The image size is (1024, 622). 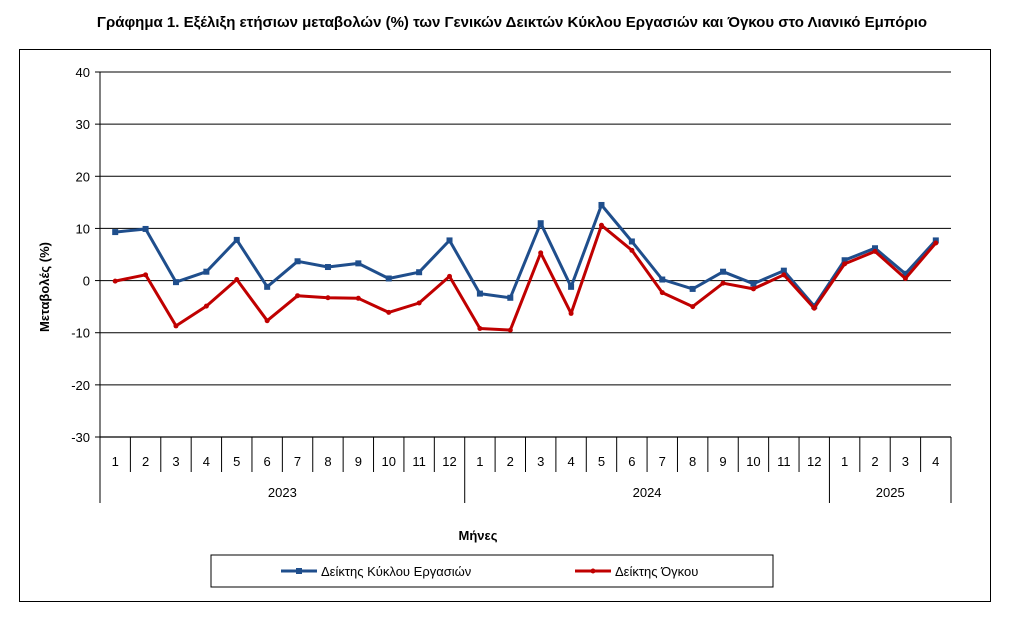 I want to click on y-tick-label: 40, so click(x=83, y=72).